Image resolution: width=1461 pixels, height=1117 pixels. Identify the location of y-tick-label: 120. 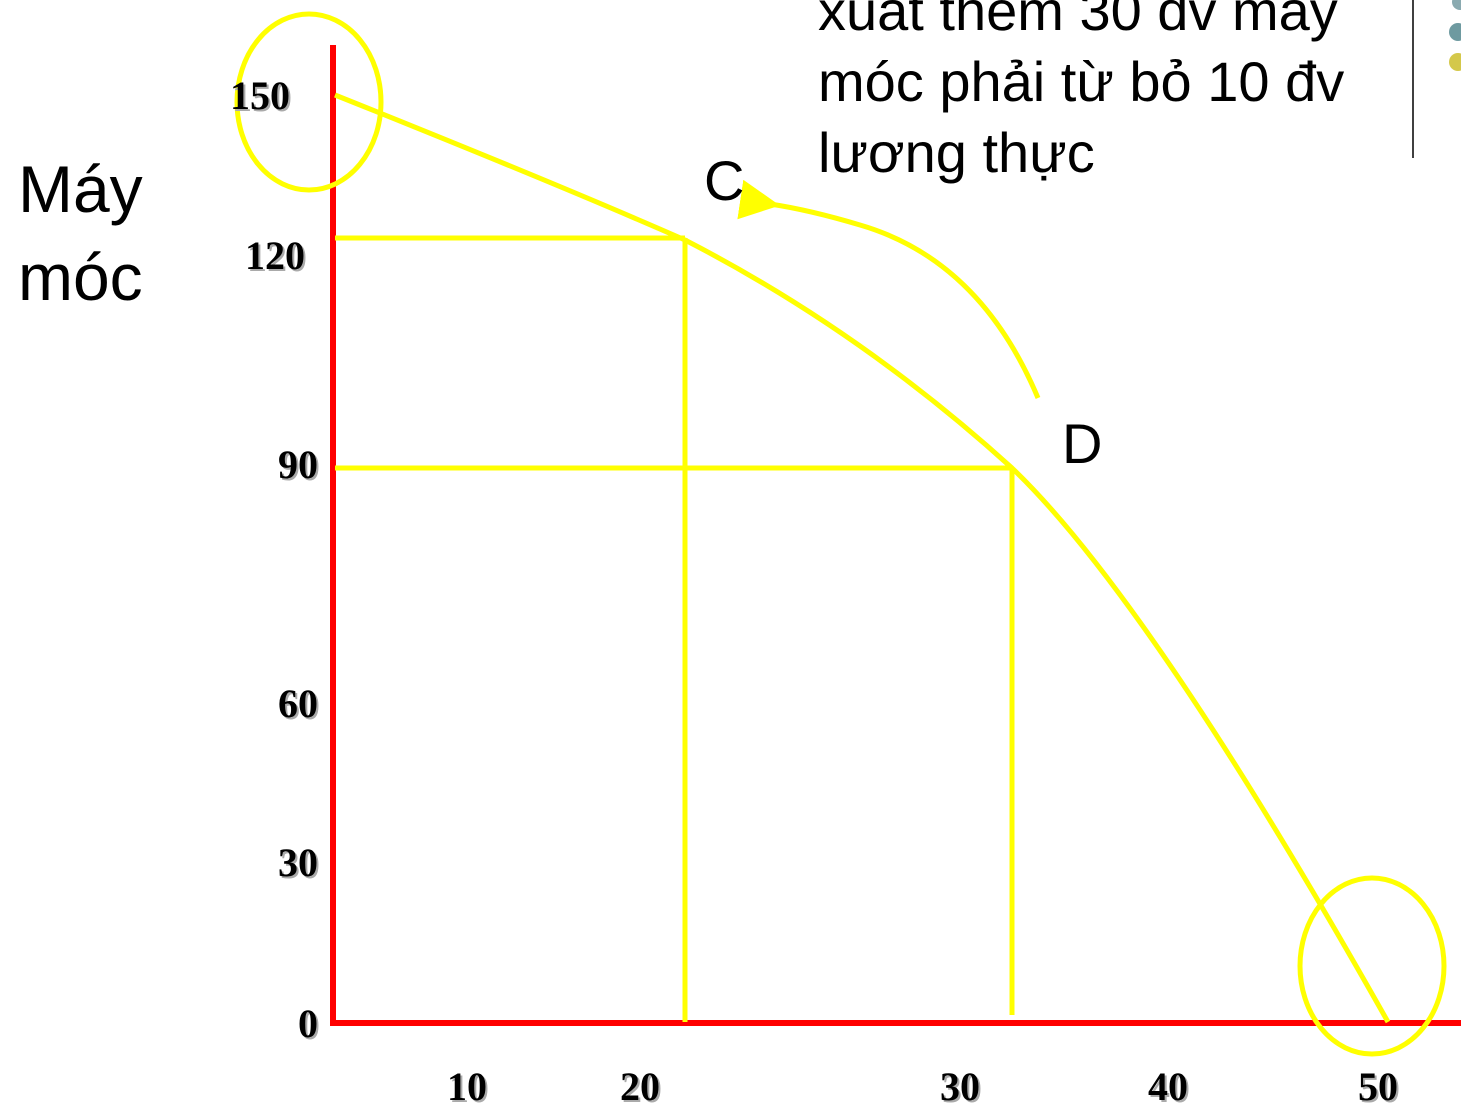
(275, 255).